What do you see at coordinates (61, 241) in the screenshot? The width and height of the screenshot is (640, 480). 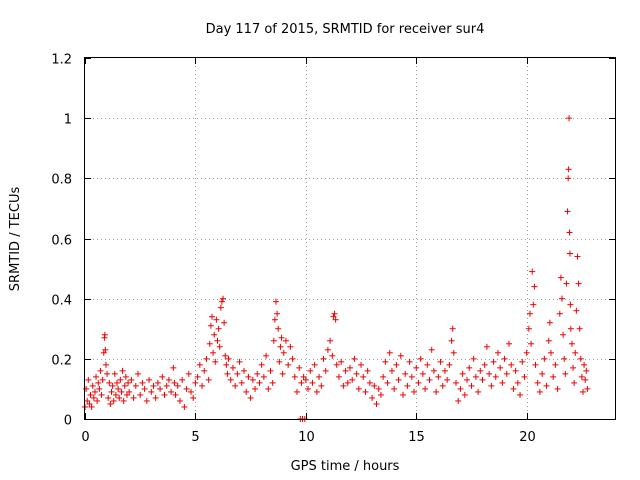 I see `y-tick-labels: 0 0.2 0.4 0.6 0.8 1 1.2` at bounding box center [61, 241].